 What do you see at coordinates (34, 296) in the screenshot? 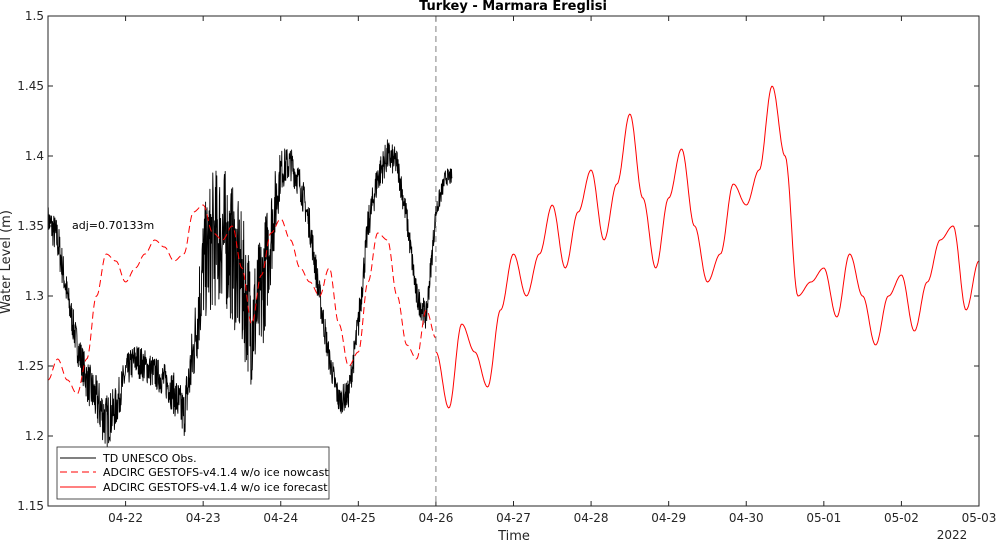
I see `y-tick-label: 1.3` at bounding box center [34, 296].